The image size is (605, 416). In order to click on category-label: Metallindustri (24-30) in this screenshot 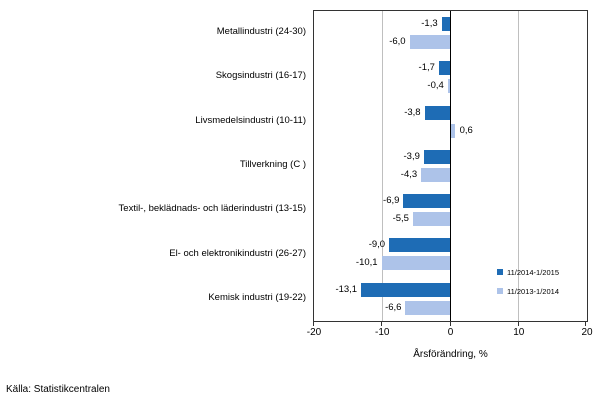, I will do `click(261, 32)`.